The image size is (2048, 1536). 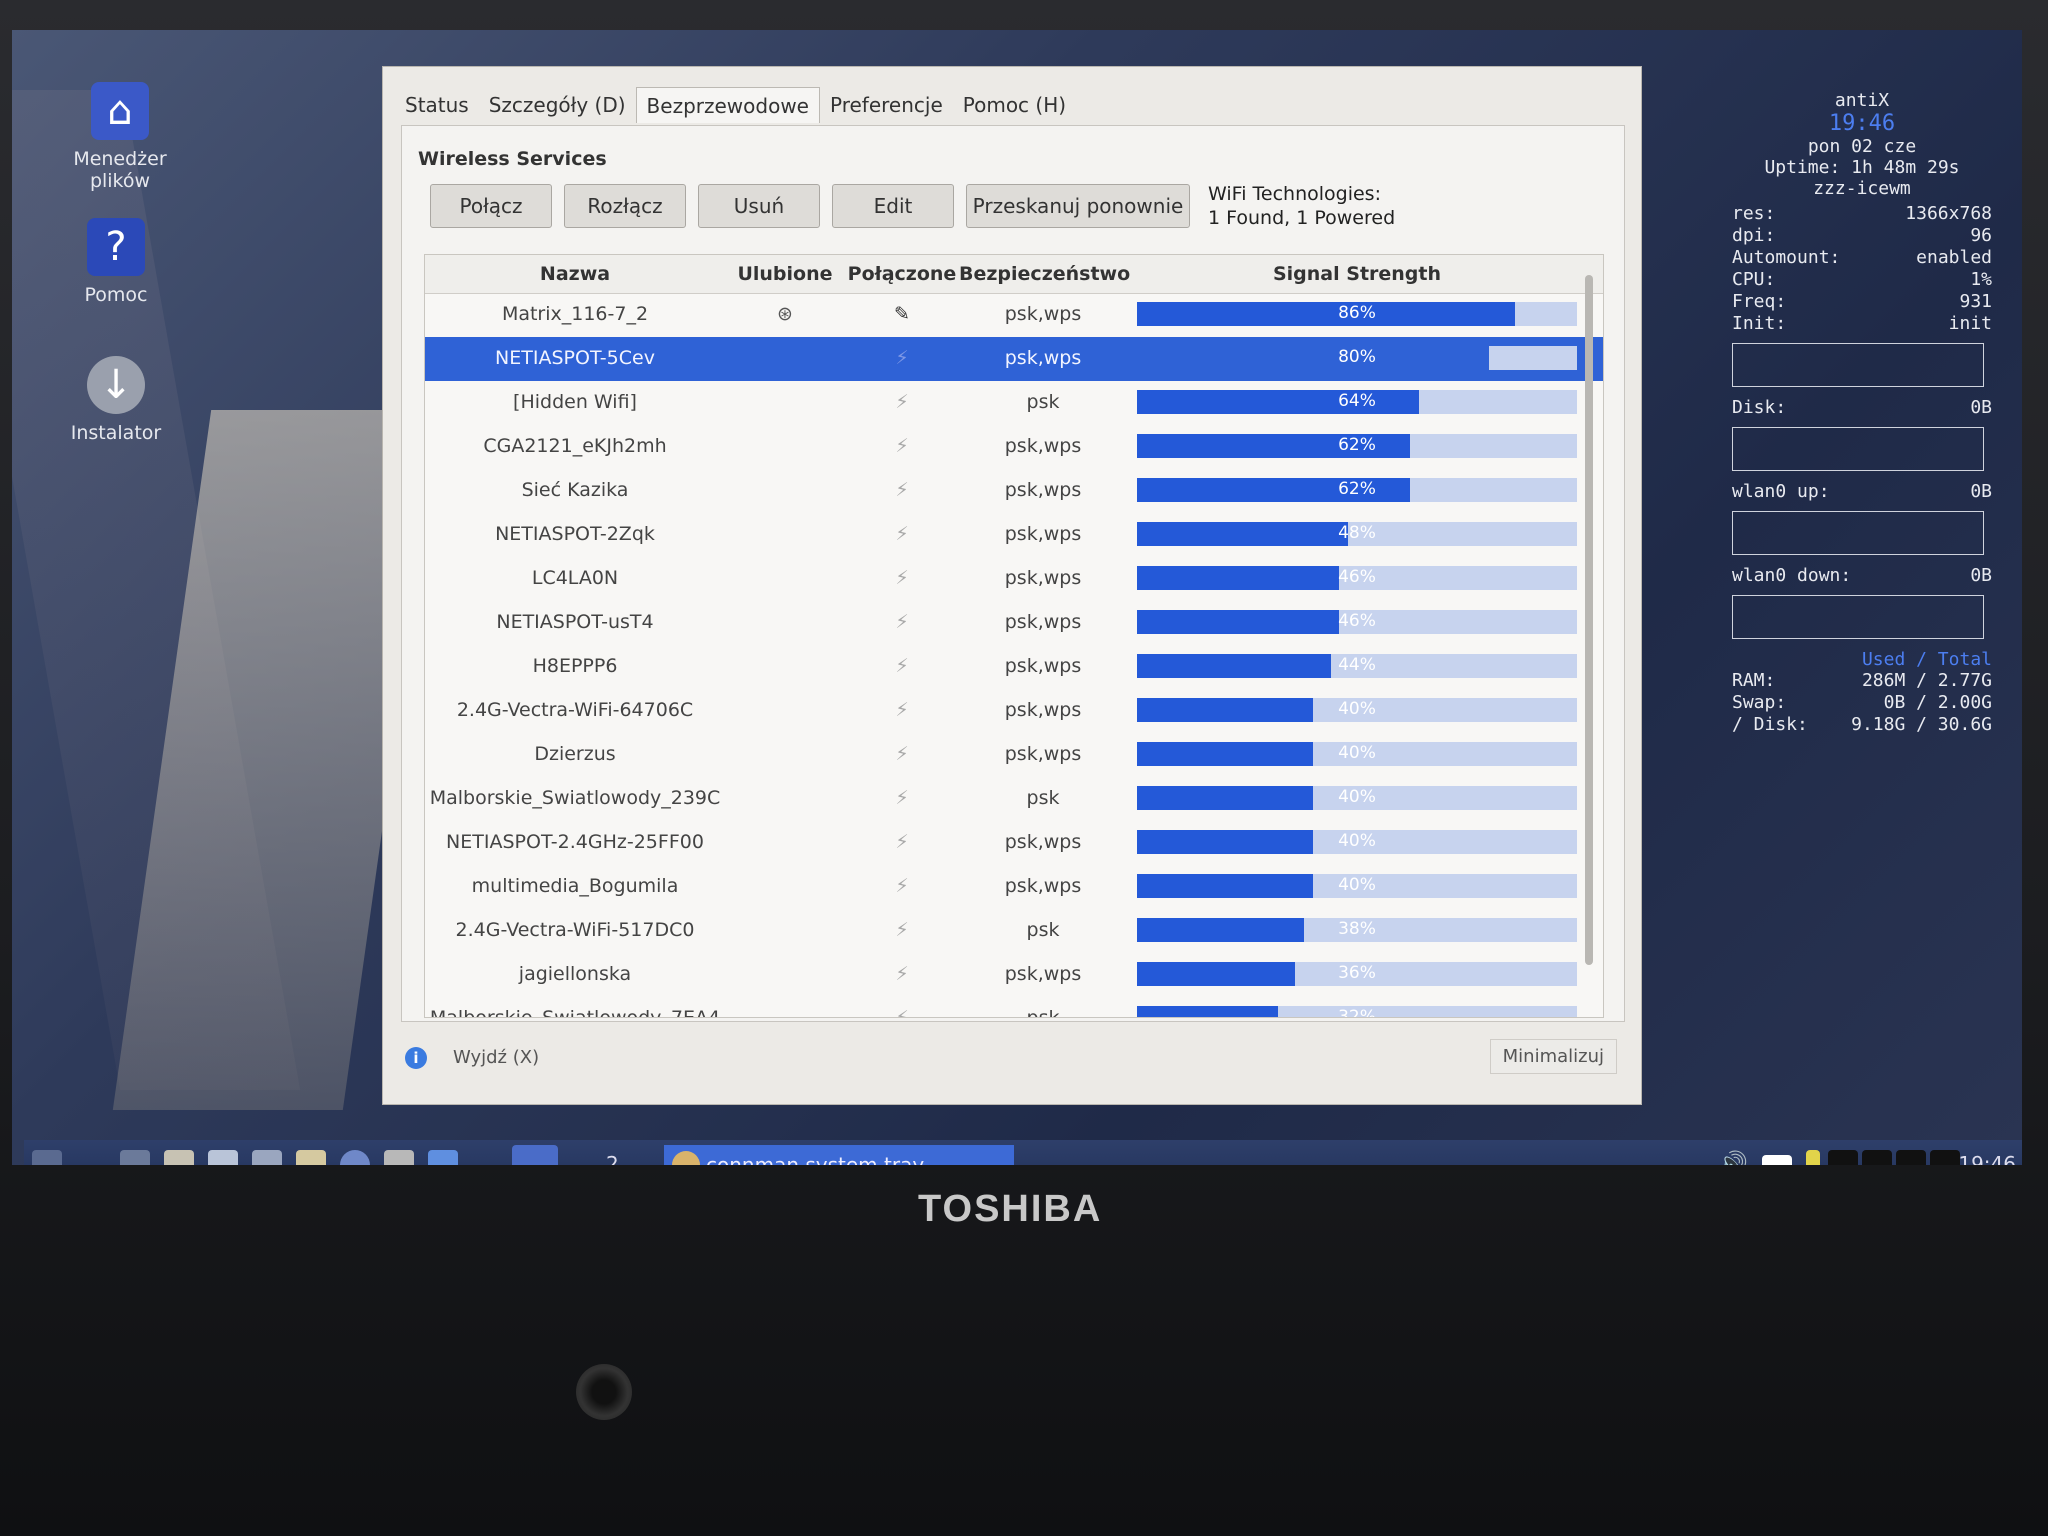 What do you see at coordinates (1014, 975) in the screenshot?
I see `table-row: jagiellonska ⚡ psk,wps 36%` at bounding box center [1014, 975].